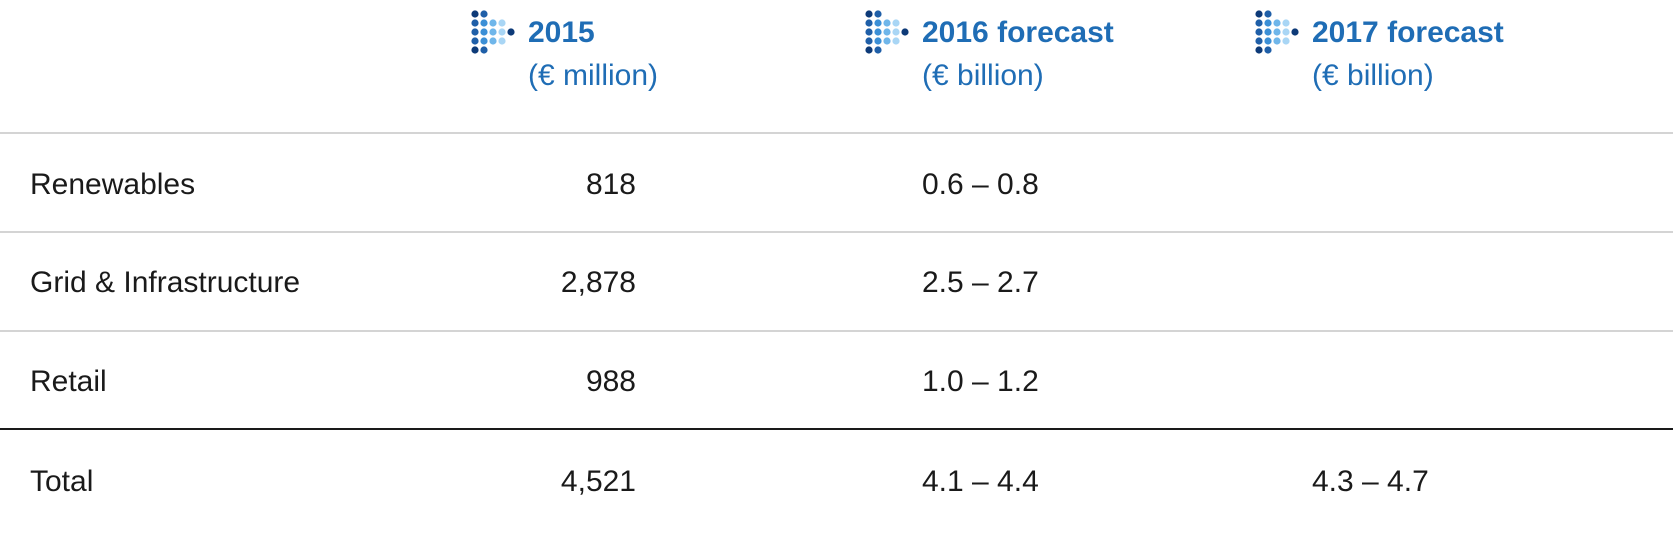  I want to click on column-title: 2015, so click(561, 32).